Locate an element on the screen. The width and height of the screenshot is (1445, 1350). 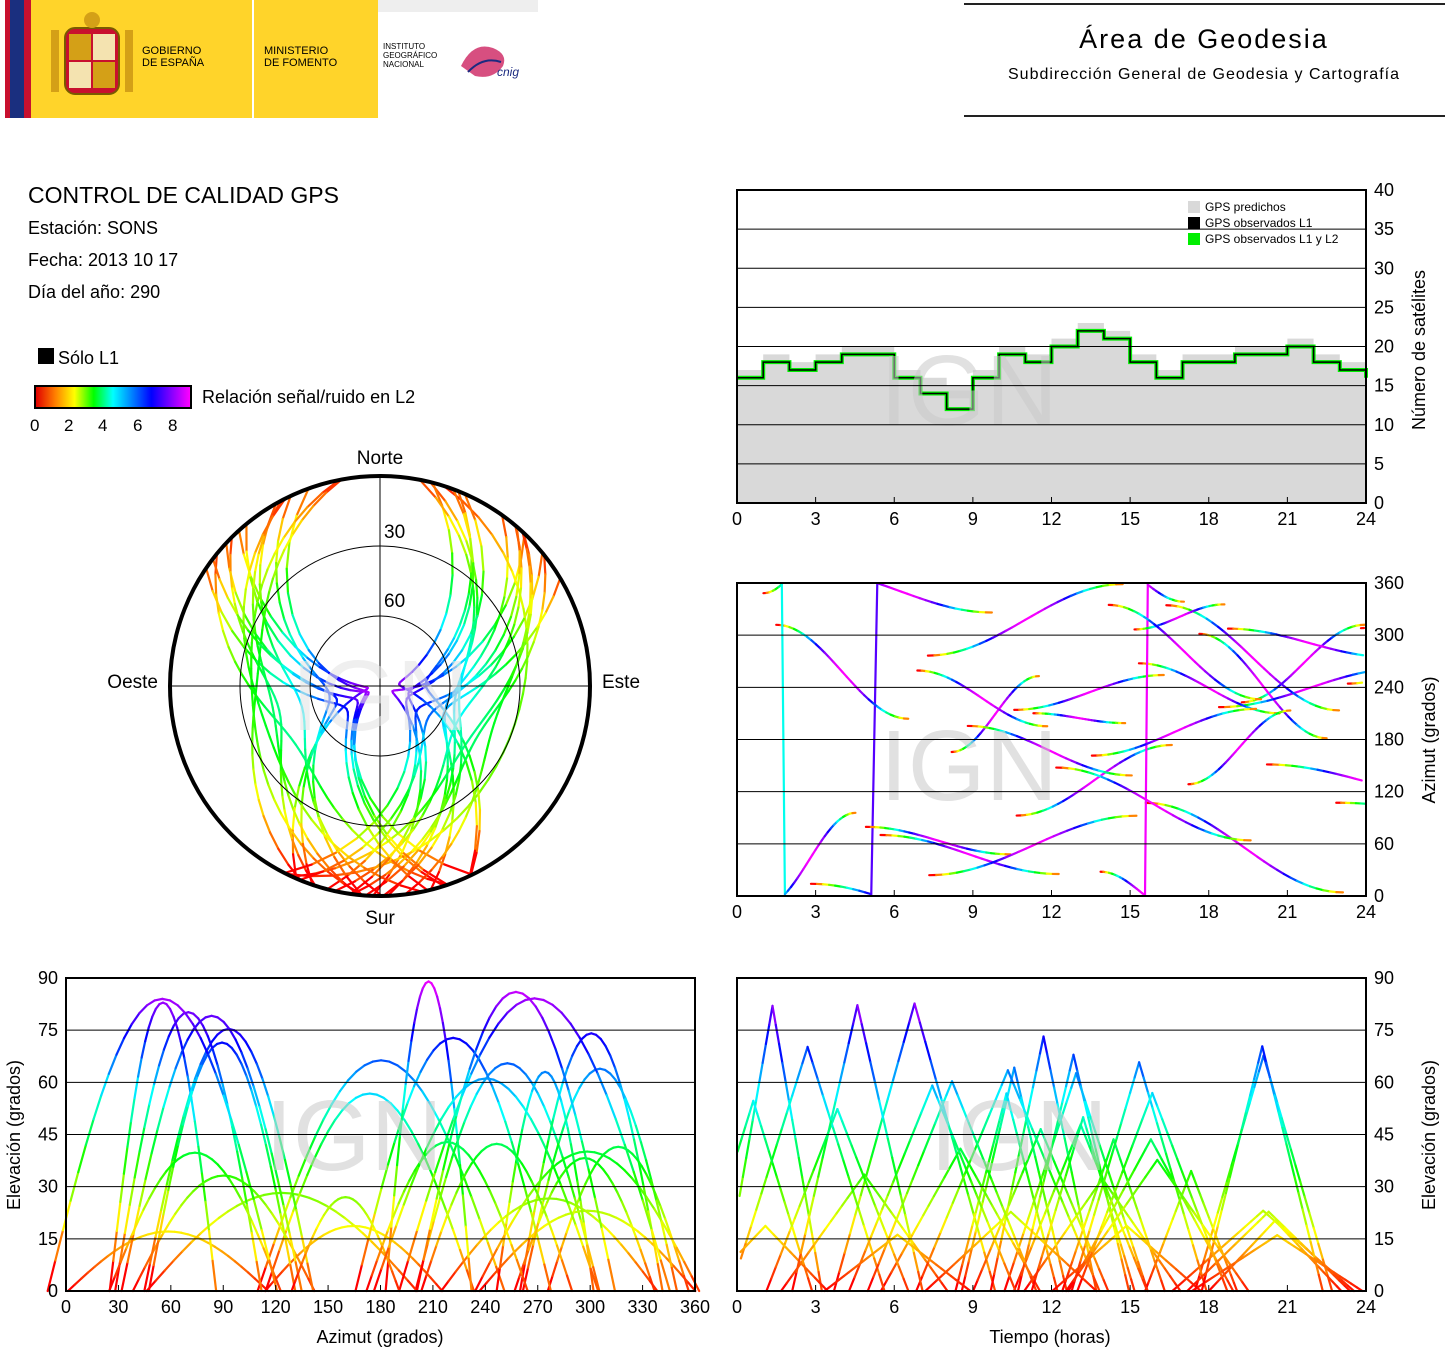
y-tick-label: 10 is located at coordinates (1384, 425).